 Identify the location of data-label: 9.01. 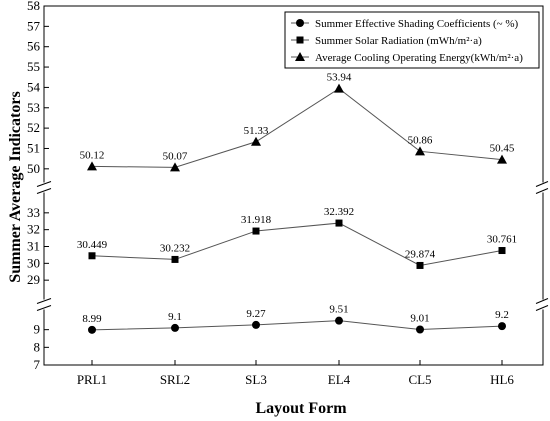
(419, 318).